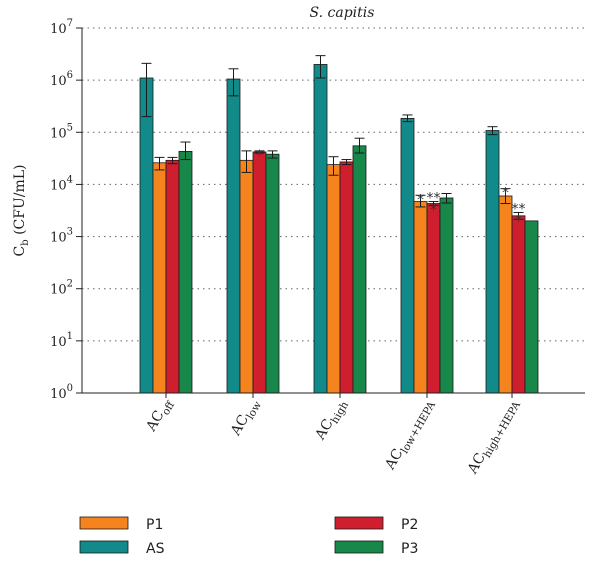  Describe the element at coordinates (61, 392) in the screenshot. I see `y-tick-label: 10⁰` at that location.